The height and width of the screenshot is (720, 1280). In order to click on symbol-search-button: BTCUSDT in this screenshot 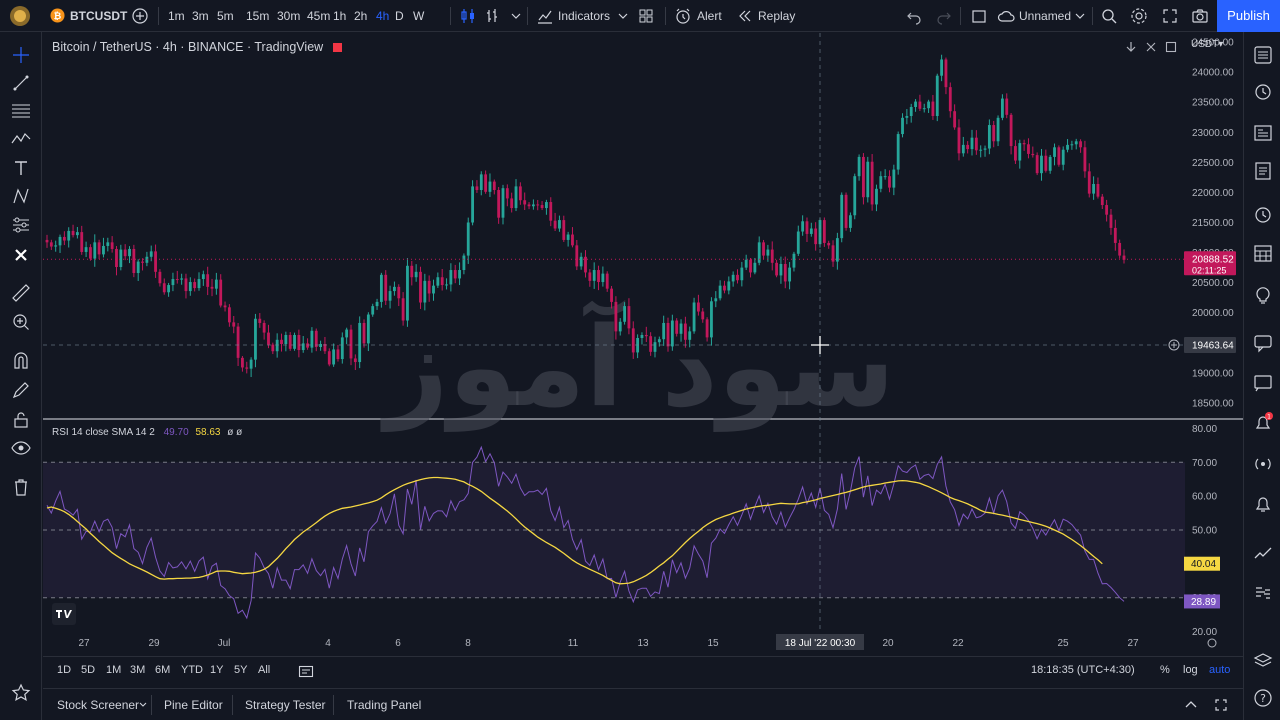, I will do `click(99, 16)`.